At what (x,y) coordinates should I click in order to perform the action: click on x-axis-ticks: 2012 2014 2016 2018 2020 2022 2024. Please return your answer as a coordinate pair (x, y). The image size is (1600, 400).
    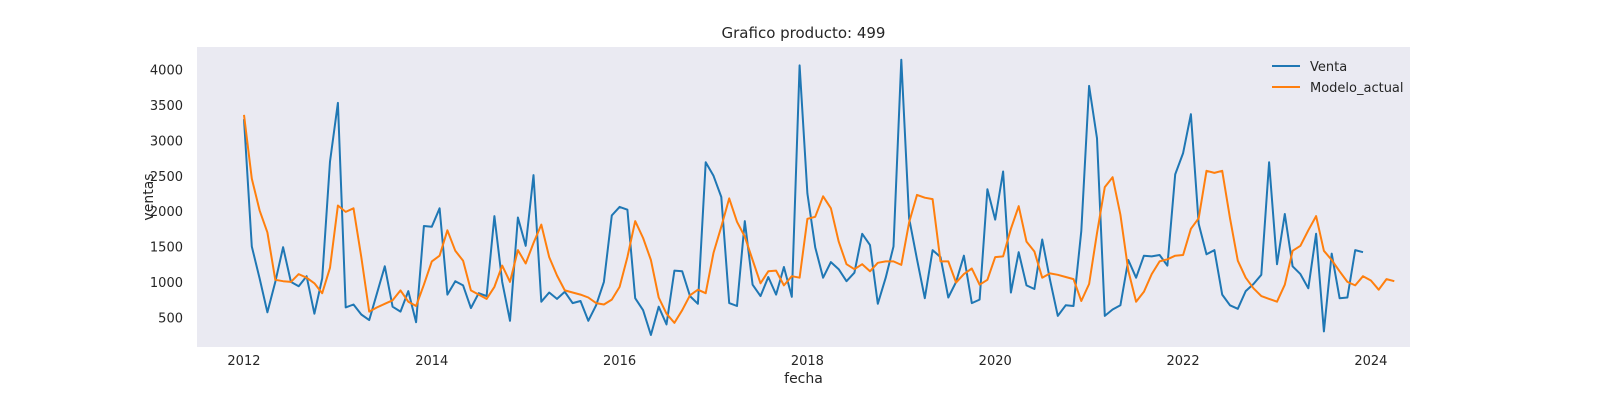
    Looking at the image, I should click on (807, 361).